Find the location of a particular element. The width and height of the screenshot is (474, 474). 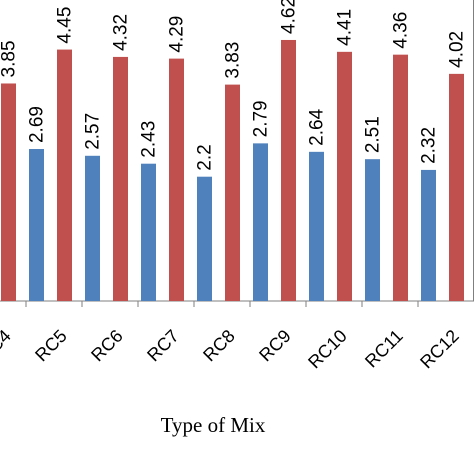

data-label: 2.79 is located at coordinates (261, 118).